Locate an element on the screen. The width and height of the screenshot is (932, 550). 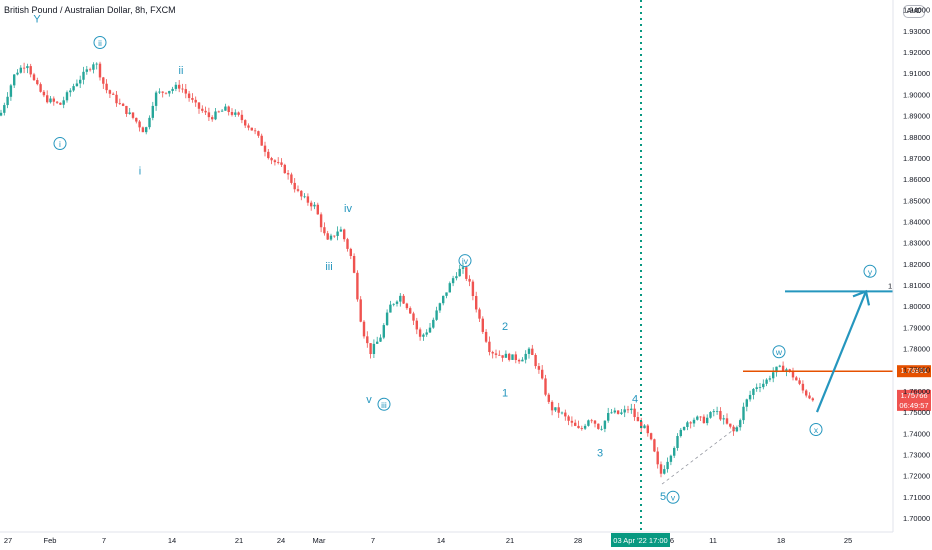
time-tick-label: 14 is located at coordinates (172, 540).